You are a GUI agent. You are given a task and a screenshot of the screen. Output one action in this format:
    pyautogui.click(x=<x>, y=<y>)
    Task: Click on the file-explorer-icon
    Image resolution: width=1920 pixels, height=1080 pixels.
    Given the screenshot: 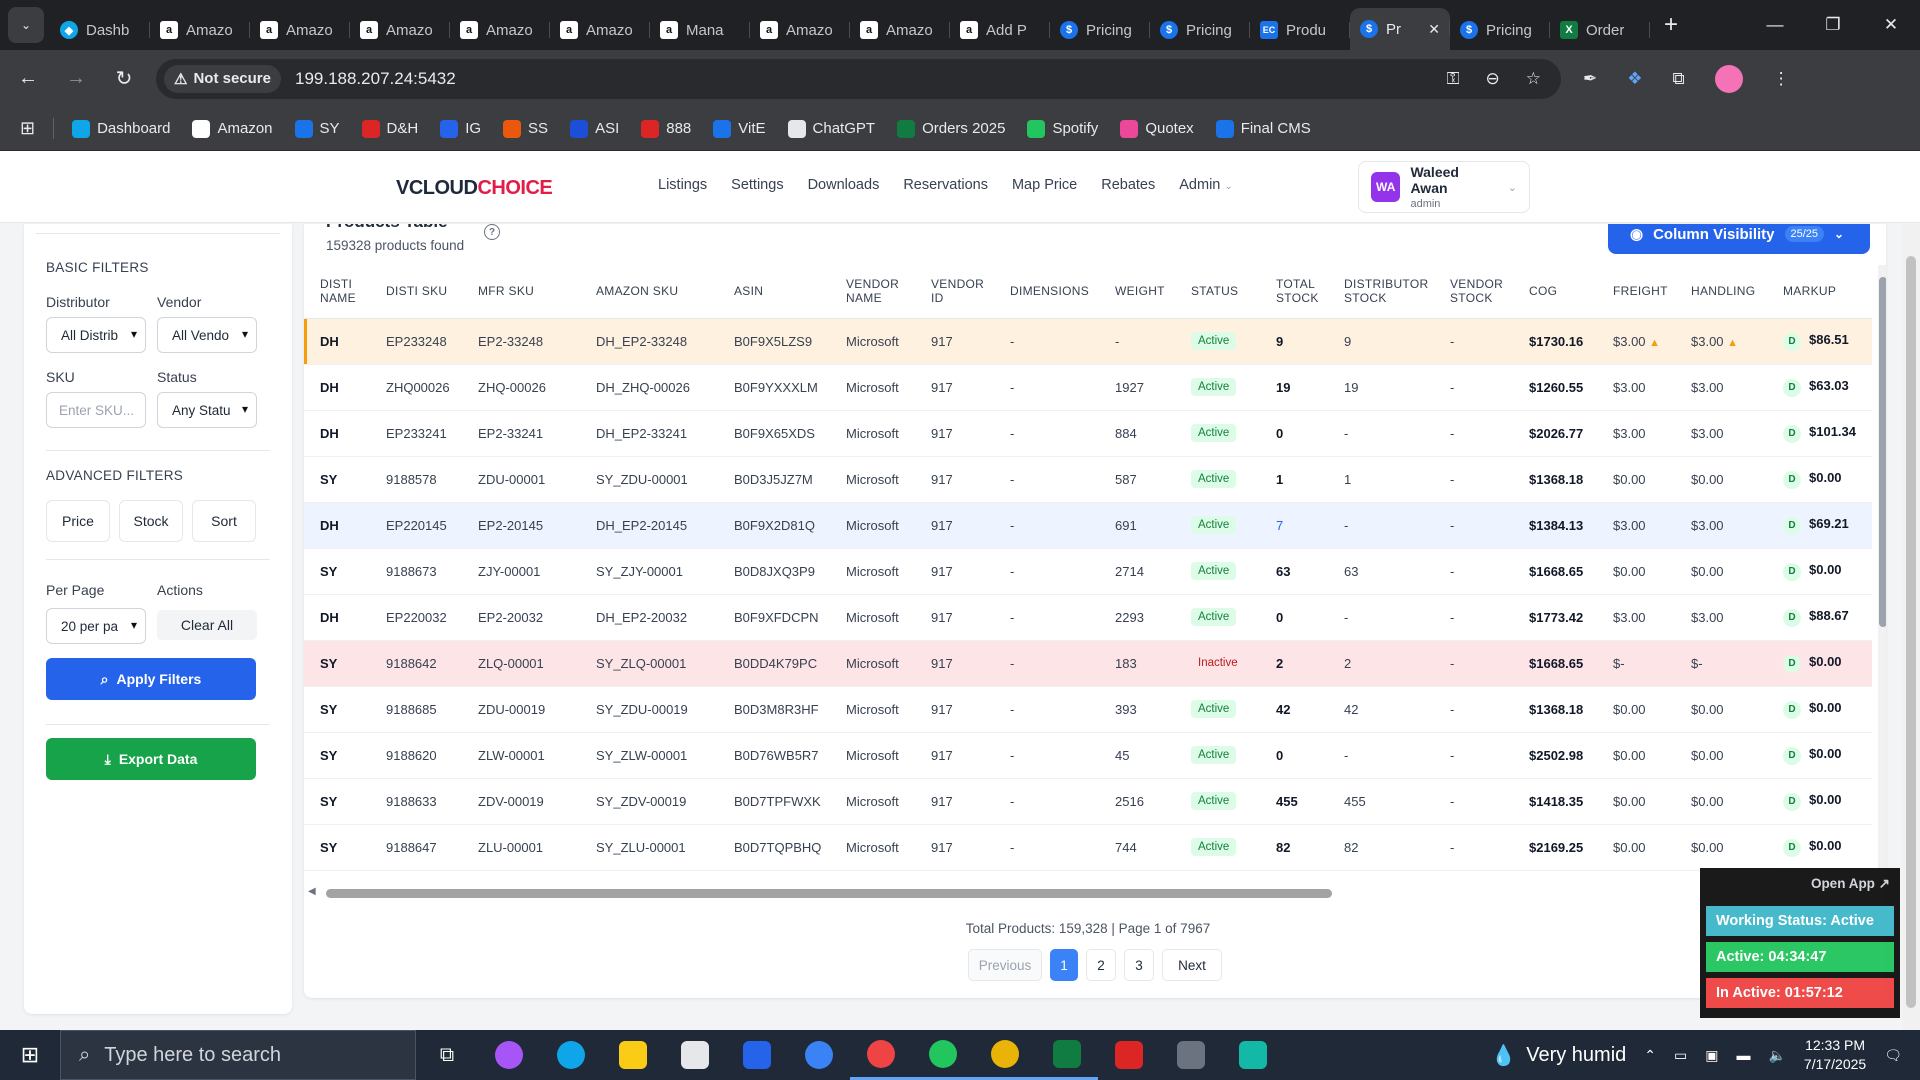 What is the action you would take?
    pyautogui.click(x=633, y=1055)
    